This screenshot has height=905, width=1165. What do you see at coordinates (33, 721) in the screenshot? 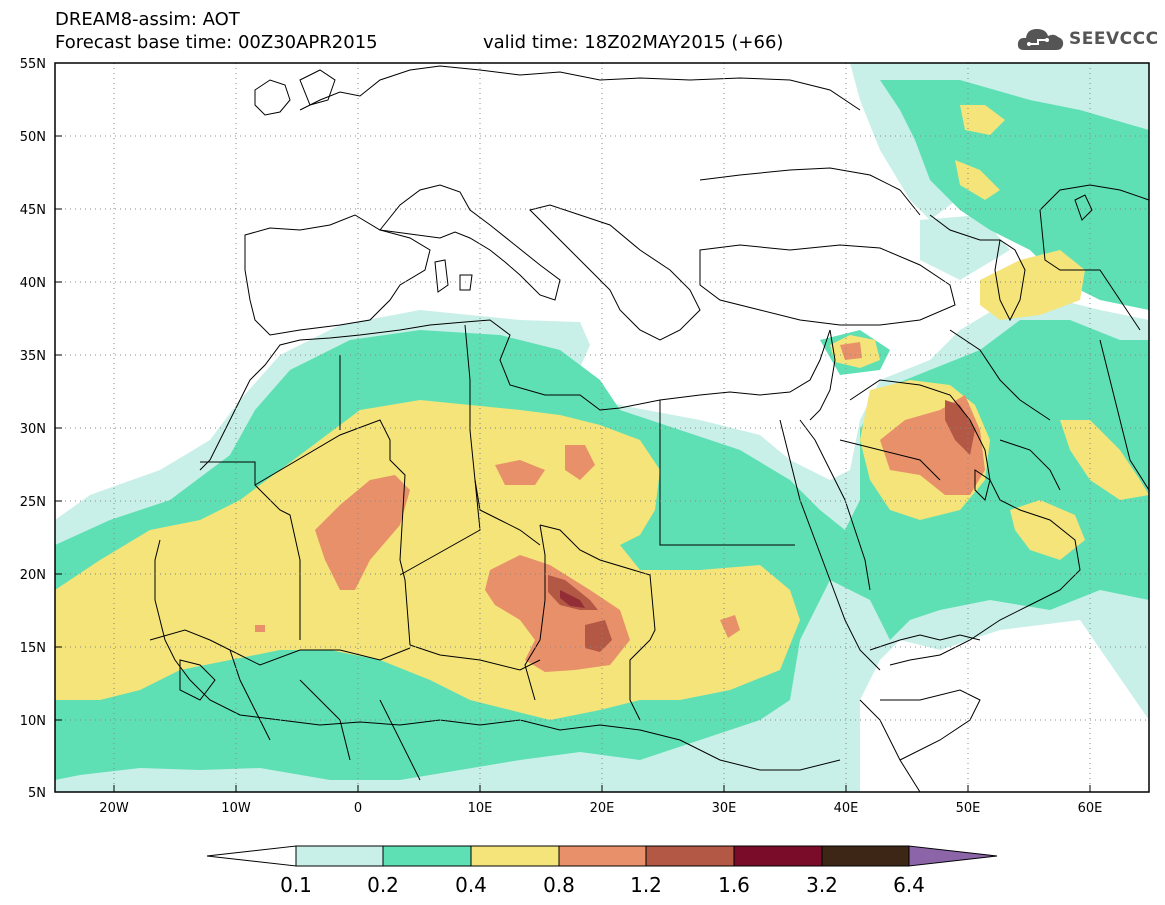
I see `lat-label: 10N` at bounding box center [33, 721].